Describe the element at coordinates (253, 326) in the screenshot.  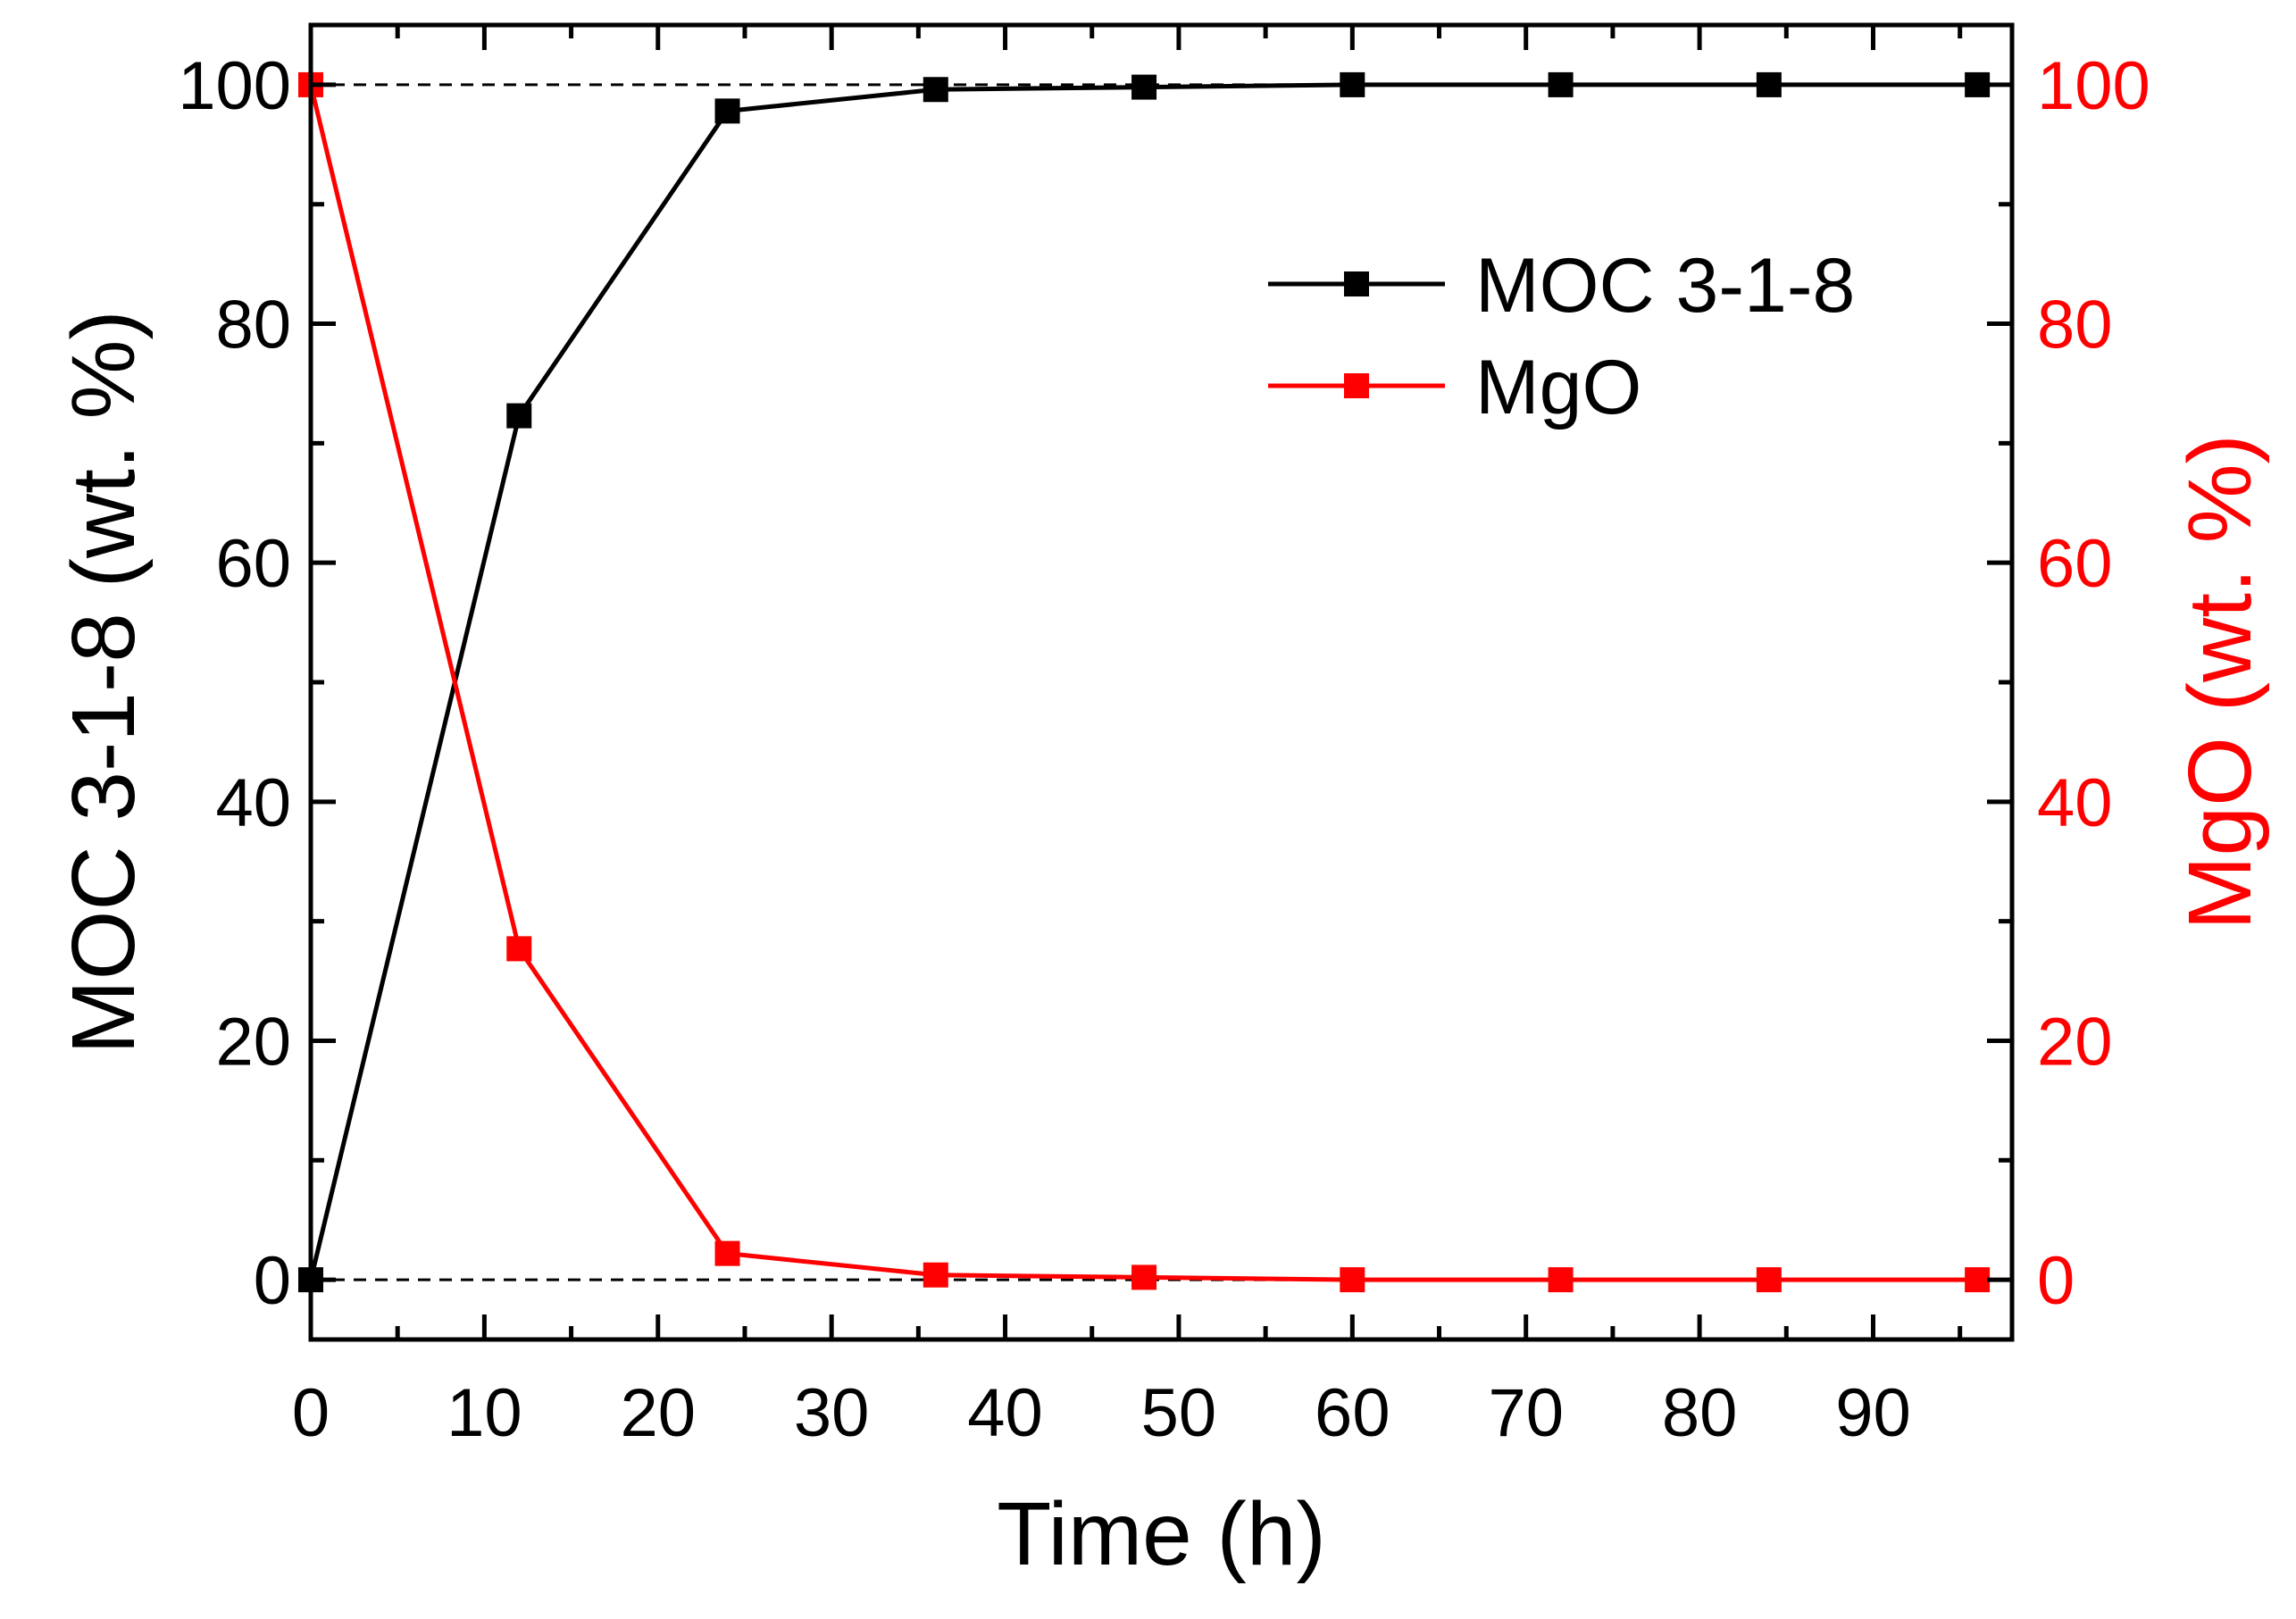
I see `y-left-tick-label: 80` at that location.